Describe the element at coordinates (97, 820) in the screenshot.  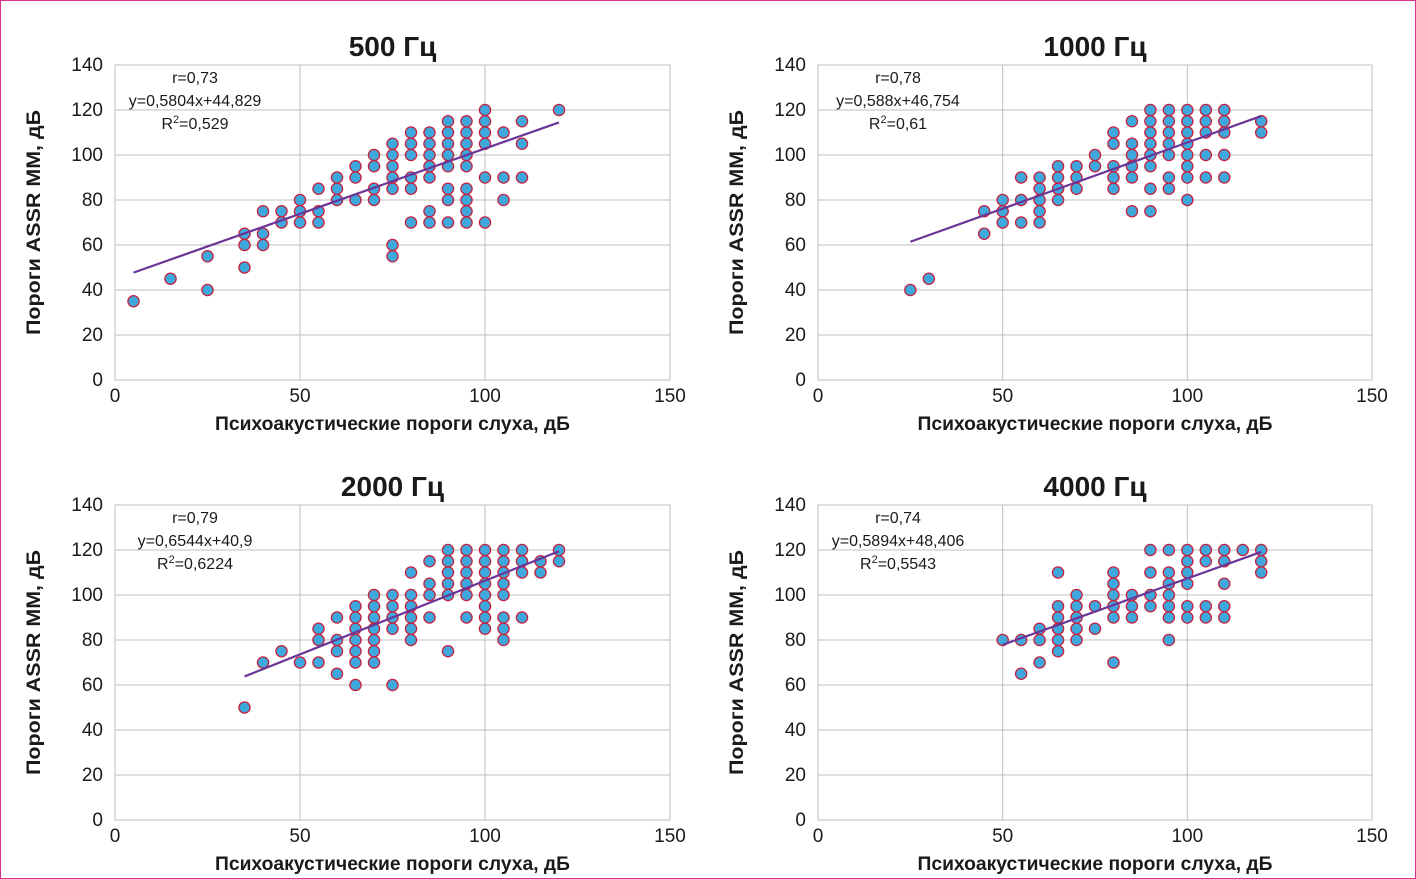
I see `y-tick-label: 0` at that location.